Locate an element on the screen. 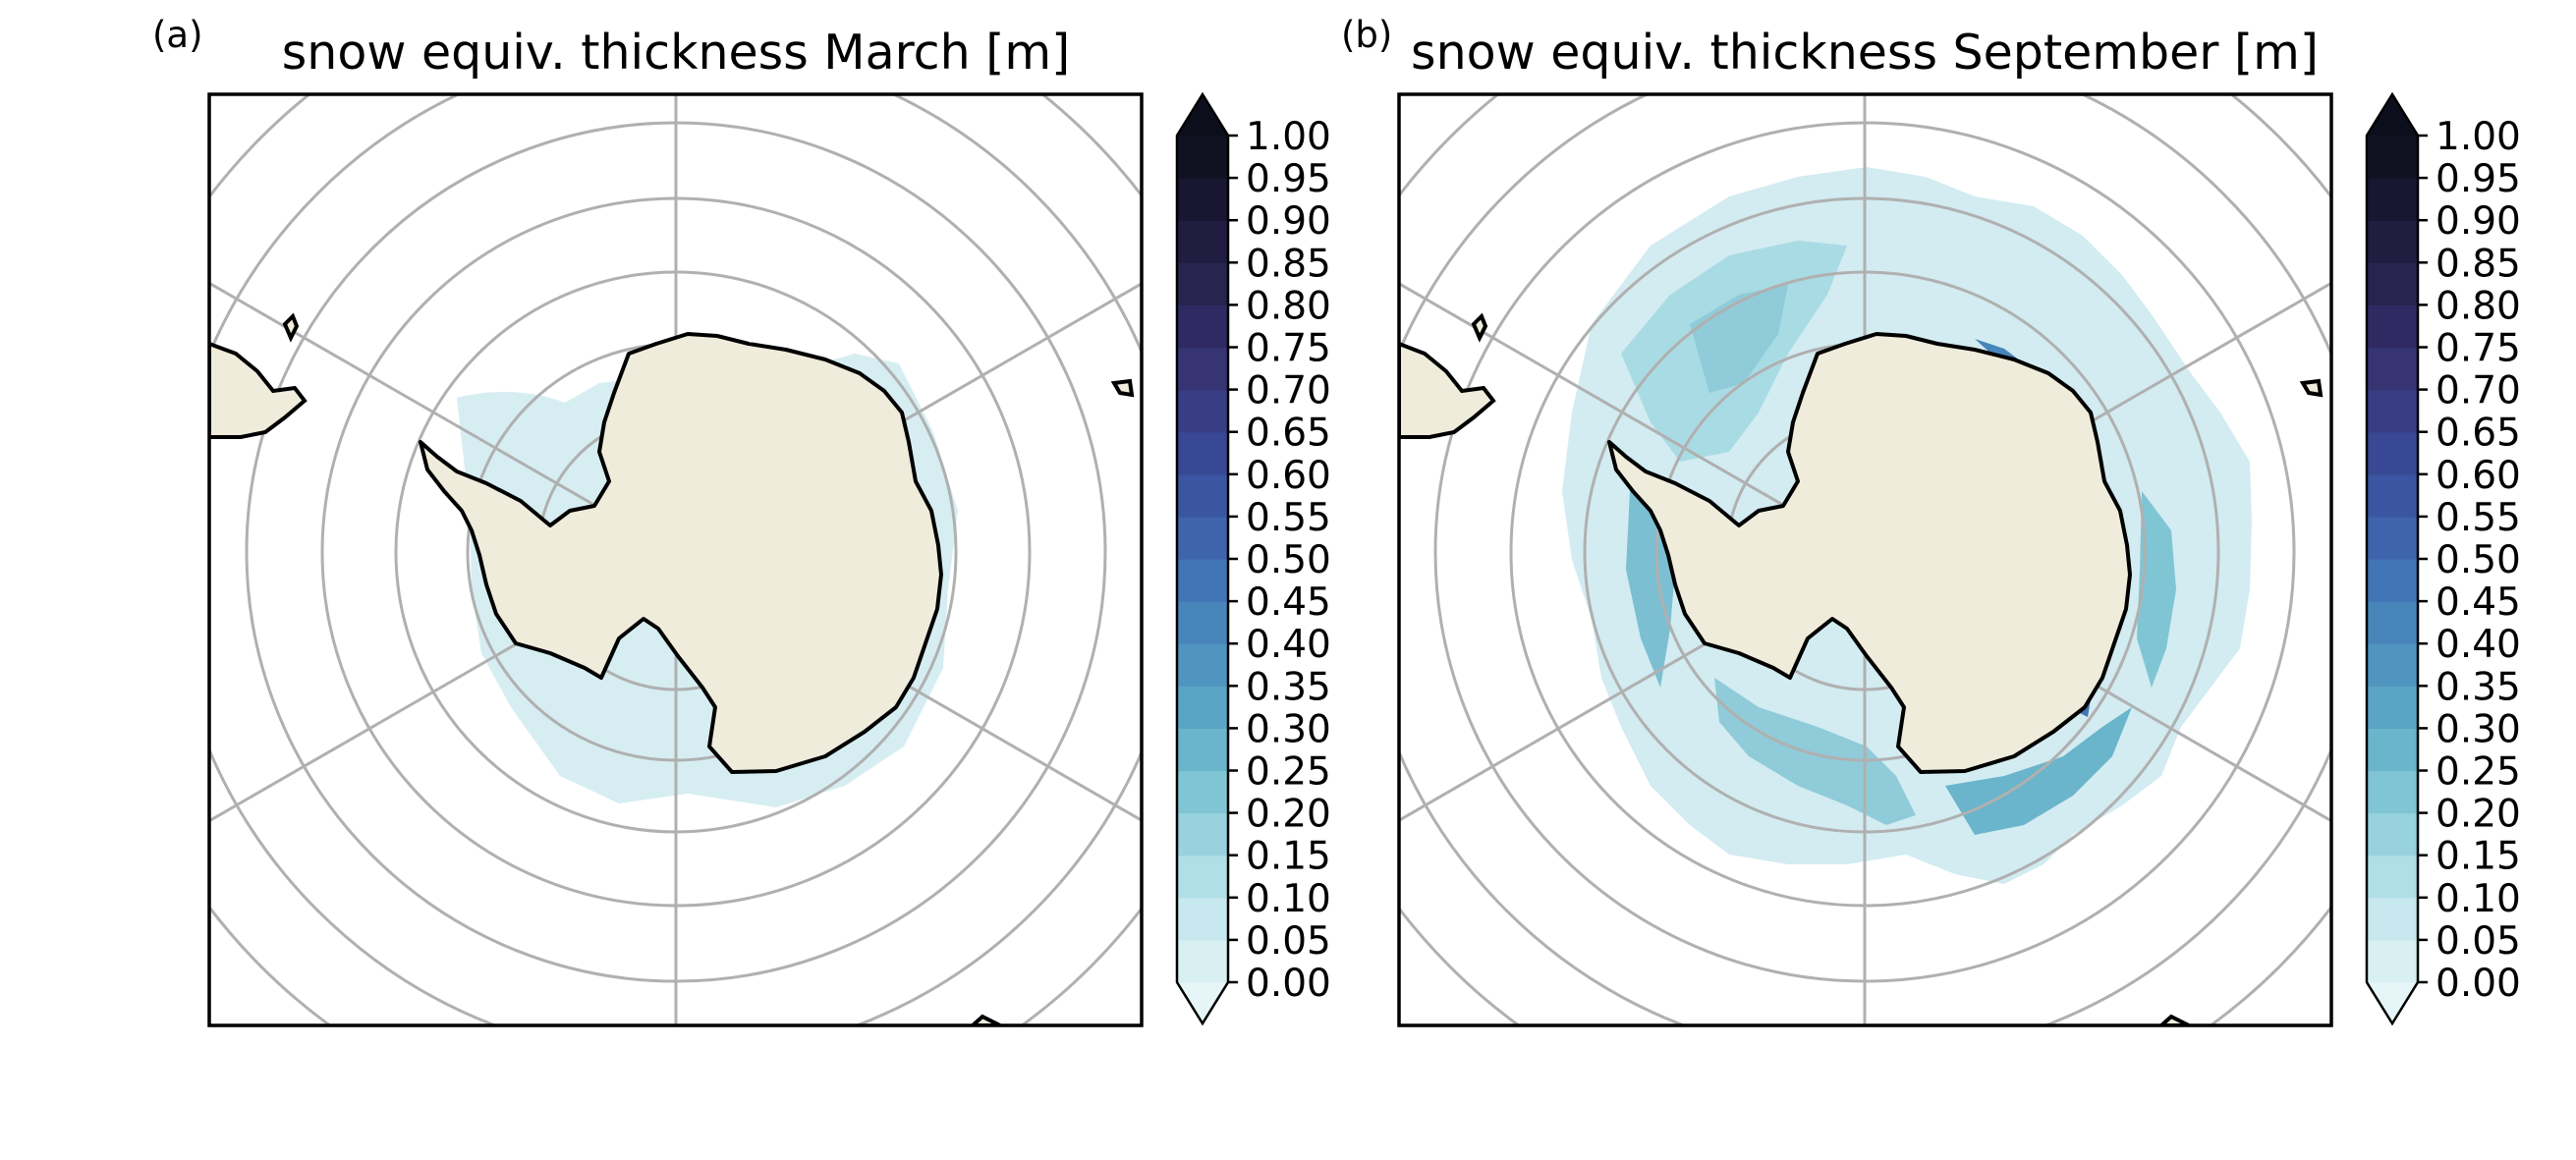  panel-a-colorbar-tick-label: 0.85 is located at coordinates (1288, 264).